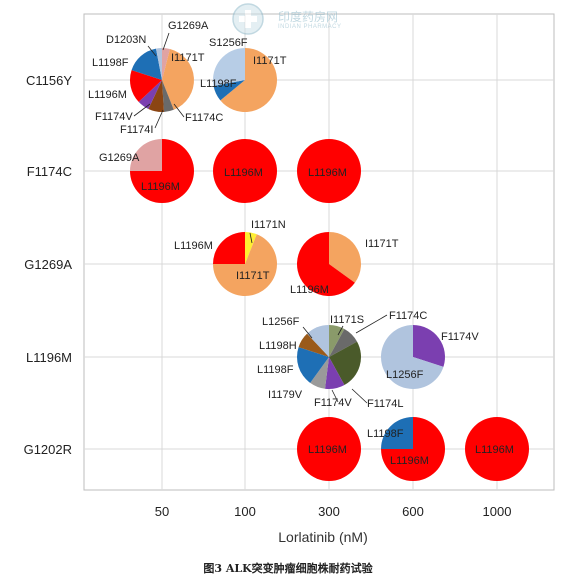  I want to click on pie-slice-L1198H, so click(313, 345).